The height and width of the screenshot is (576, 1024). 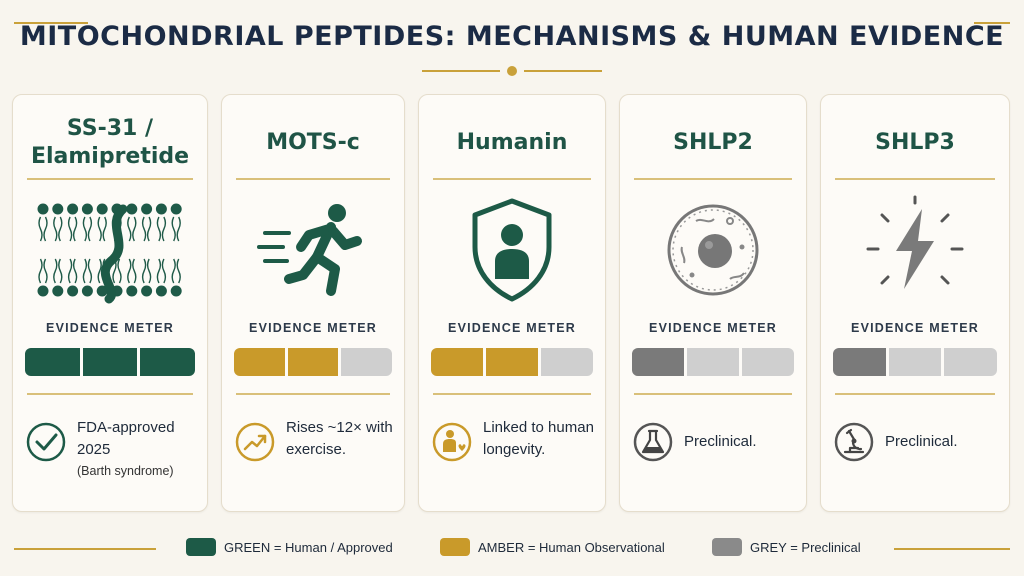 What do you see at coordinates (339, 438) in the screenshot?
I see `note-text: Rises ~12× with exercise.` at bounding box center [339, 438].